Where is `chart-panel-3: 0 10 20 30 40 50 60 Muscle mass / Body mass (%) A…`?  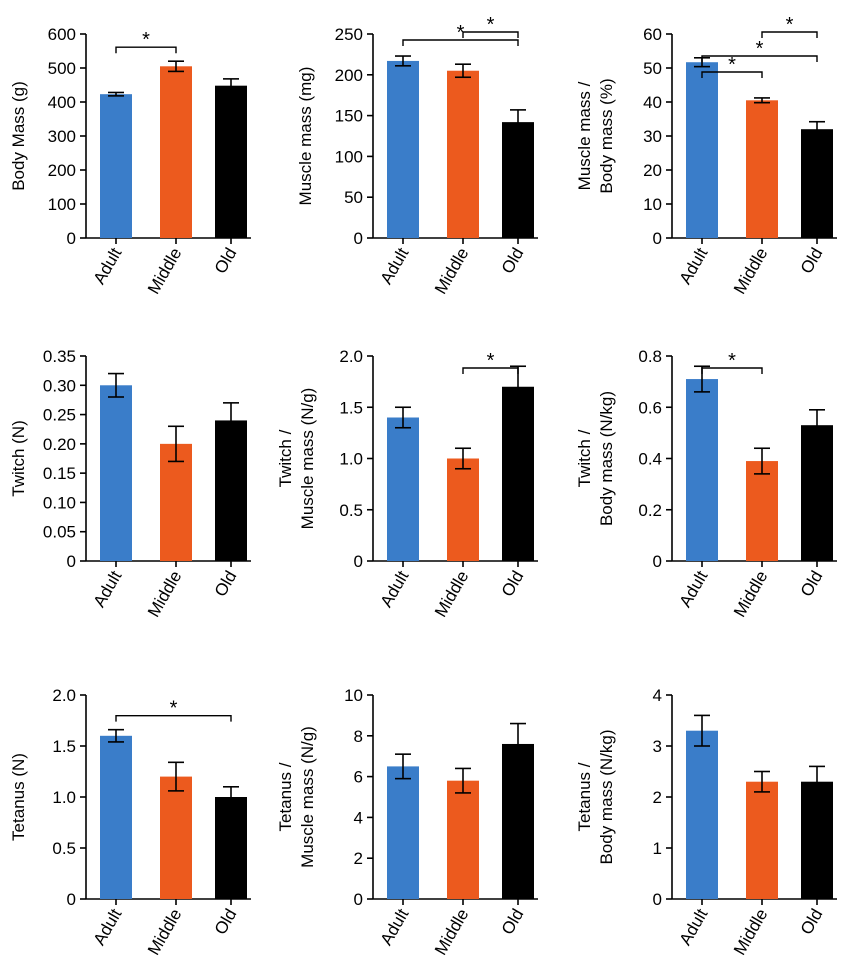
chart-panel-3: 0 10 20 30 40 50 60 Muscle mass / Body mass (%) A… is located at coordinates (706, 155).